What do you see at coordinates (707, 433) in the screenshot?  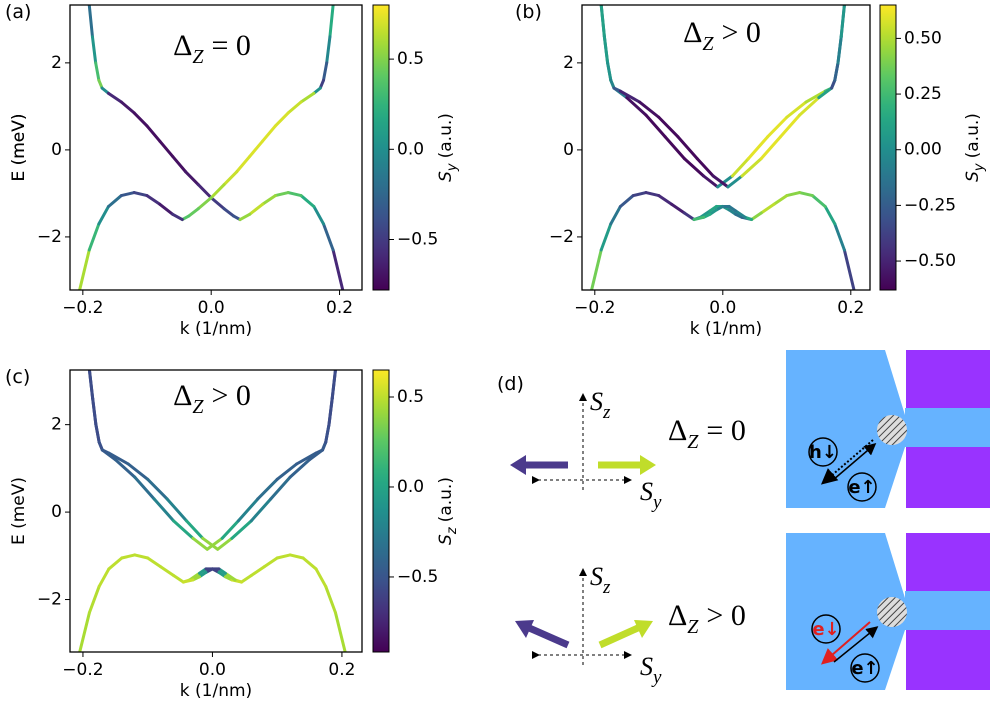 I see `row-title: ΔZ = 0` at bounding box center [707, 433].